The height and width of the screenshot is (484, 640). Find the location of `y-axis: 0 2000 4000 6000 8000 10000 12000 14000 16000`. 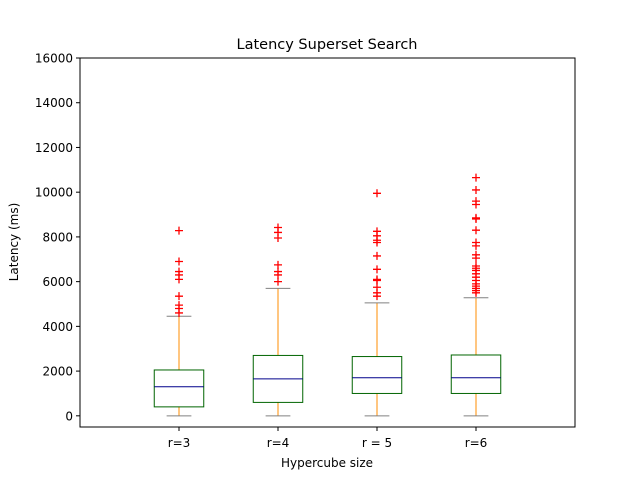

y-axis: 0 2000 4000 6000 8000 10000 12000 14000 16000 is located at coordinates (57, 237).